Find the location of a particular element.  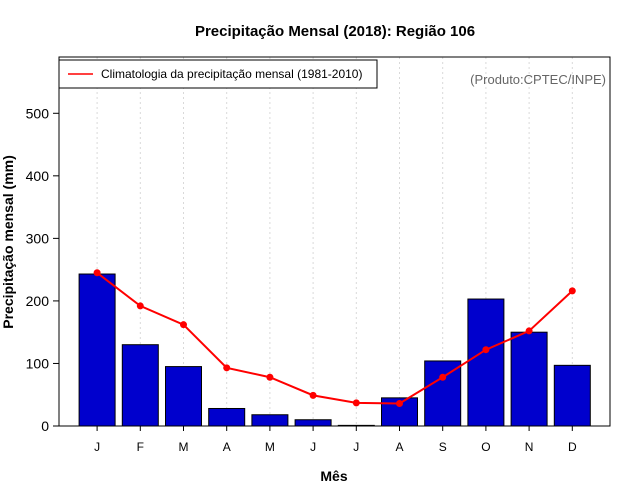

y-tick-label: 400 is located at coordinates (38, 176).